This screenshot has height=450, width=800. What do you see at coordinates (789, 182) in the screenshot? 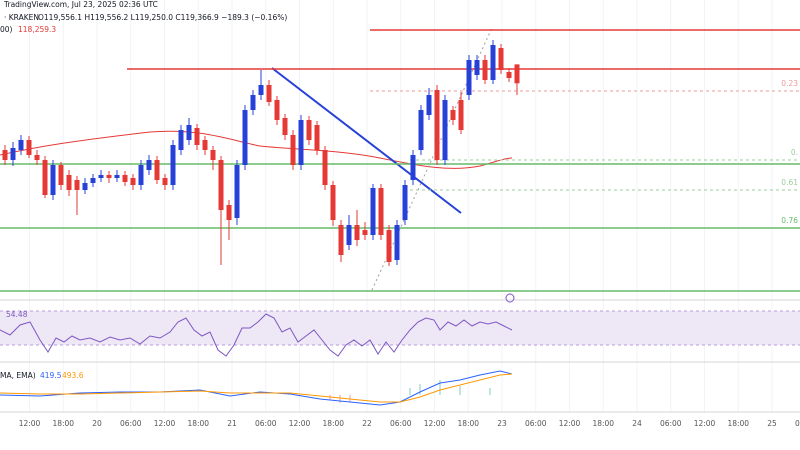
I see `fib-label: 0.61` at bounding box center [789, 182].